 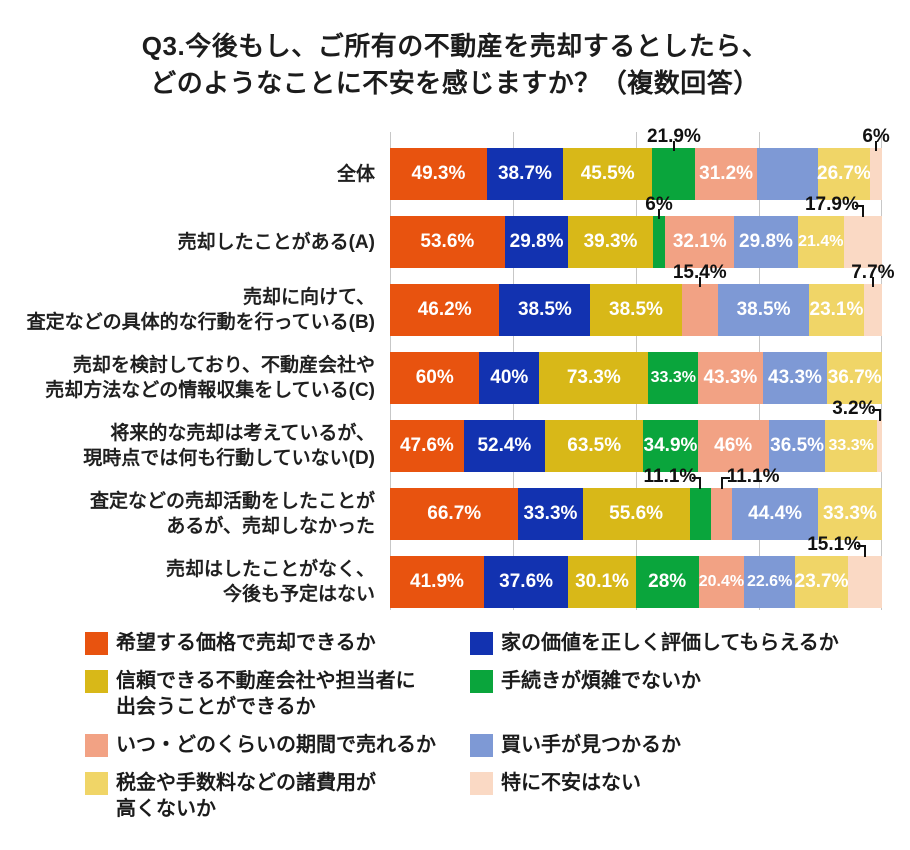 I want to click on segment-value-label: 49.3%, so click(x=438, y=173).